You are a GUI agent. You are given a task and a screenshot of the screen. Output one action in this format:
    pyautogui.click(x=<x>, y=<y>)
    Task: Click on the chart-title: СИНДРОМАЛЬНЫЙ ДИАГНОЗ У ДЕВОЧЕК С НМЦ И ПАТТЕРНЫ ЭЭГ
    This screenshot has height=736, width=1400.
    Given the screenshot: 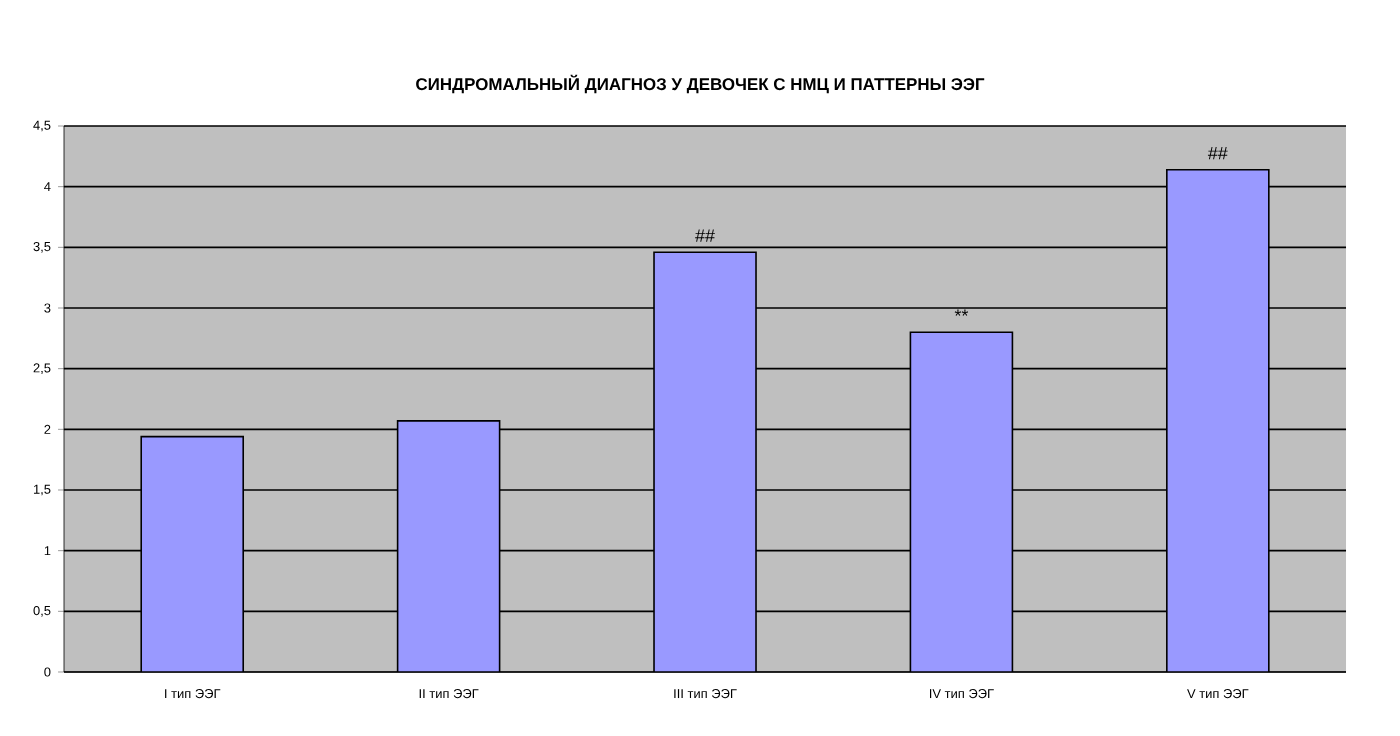 What is the action you would take?
    pyautogui.click(x=700, y=84)
    